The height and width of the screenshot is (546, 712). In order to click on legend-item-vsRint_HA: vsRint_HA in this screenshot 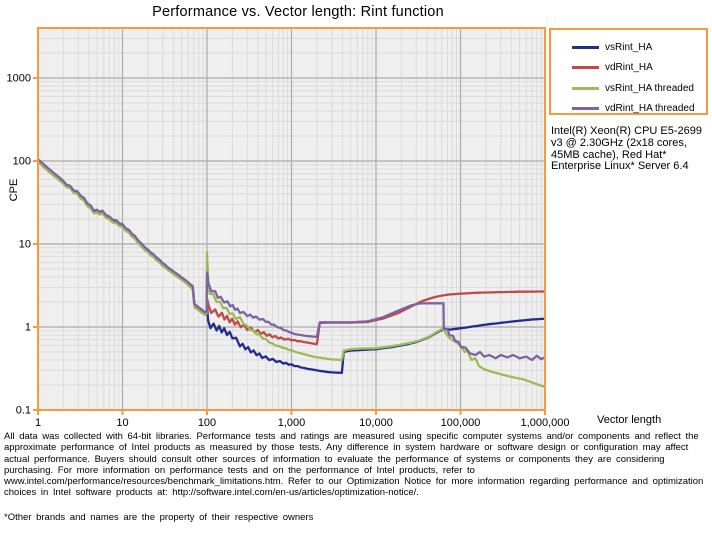, I will do `click(628, 47)`.